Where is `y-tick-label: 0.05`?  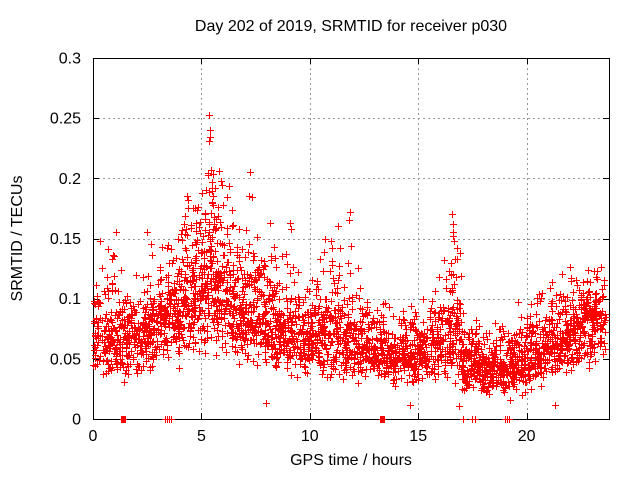 y-tick-label: 0.05 is located at coordinates (65, 359).